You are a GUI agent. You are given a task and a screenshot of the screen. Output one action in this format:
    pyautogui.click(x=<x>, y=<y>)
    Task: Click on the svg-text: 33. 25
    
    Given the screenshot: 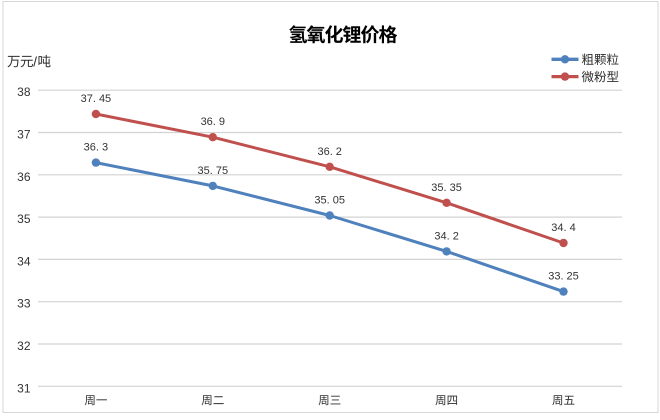 What is the action you would take?
    pyautogui.click(x=563, y=277)
    